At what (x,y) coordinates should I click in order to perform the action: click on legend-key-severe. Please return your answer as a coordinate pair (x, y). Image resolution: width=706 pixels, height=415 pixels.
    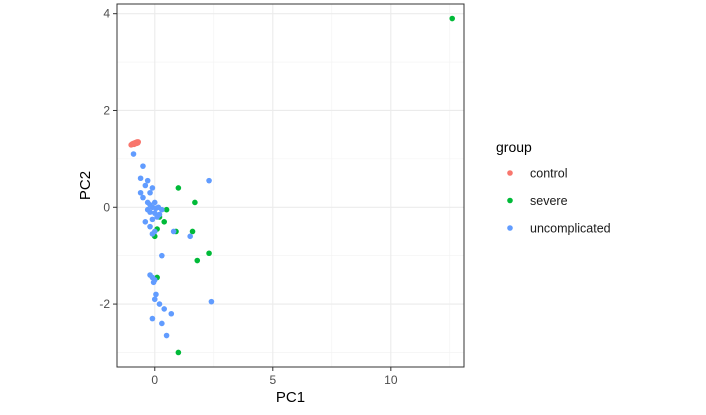
    Looking at the image, I should click on (510, 200).